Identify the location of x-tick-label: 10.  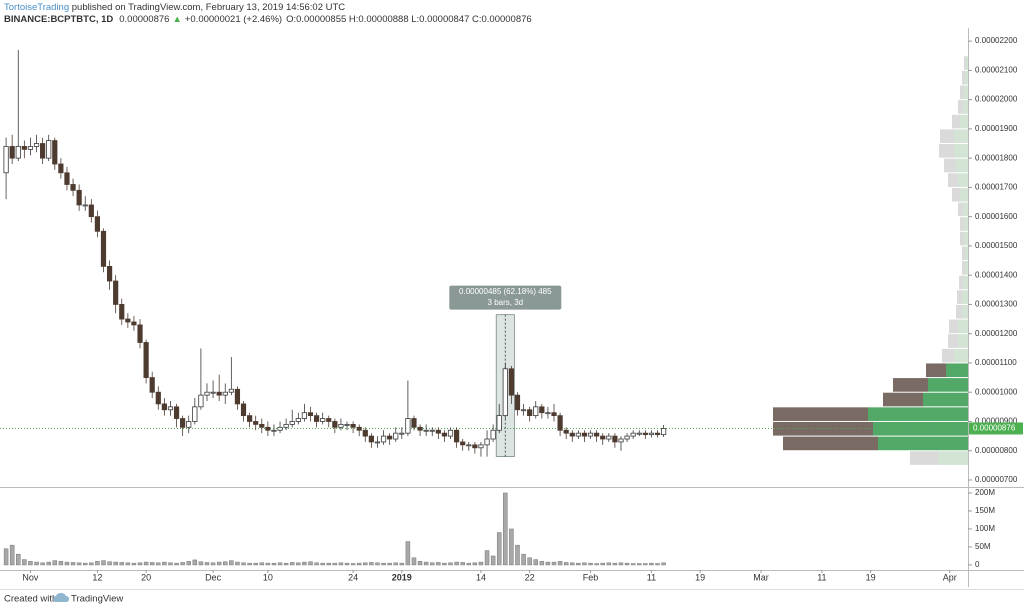
(268, 577).